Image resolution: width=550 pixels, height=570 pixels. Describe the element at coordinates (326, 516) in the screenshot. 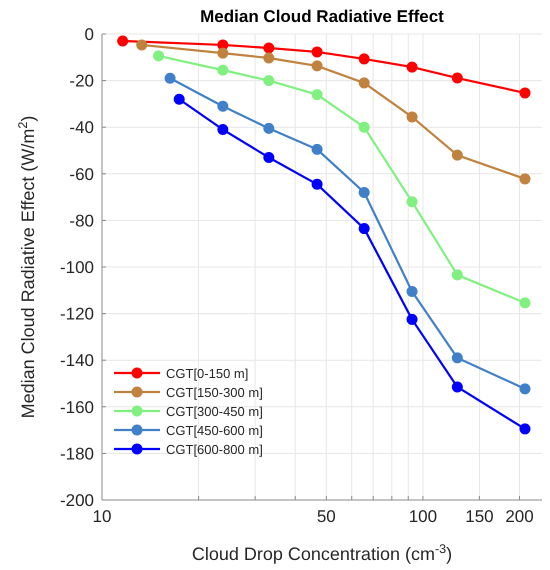

I see `x-tick-label: 50` at that location.